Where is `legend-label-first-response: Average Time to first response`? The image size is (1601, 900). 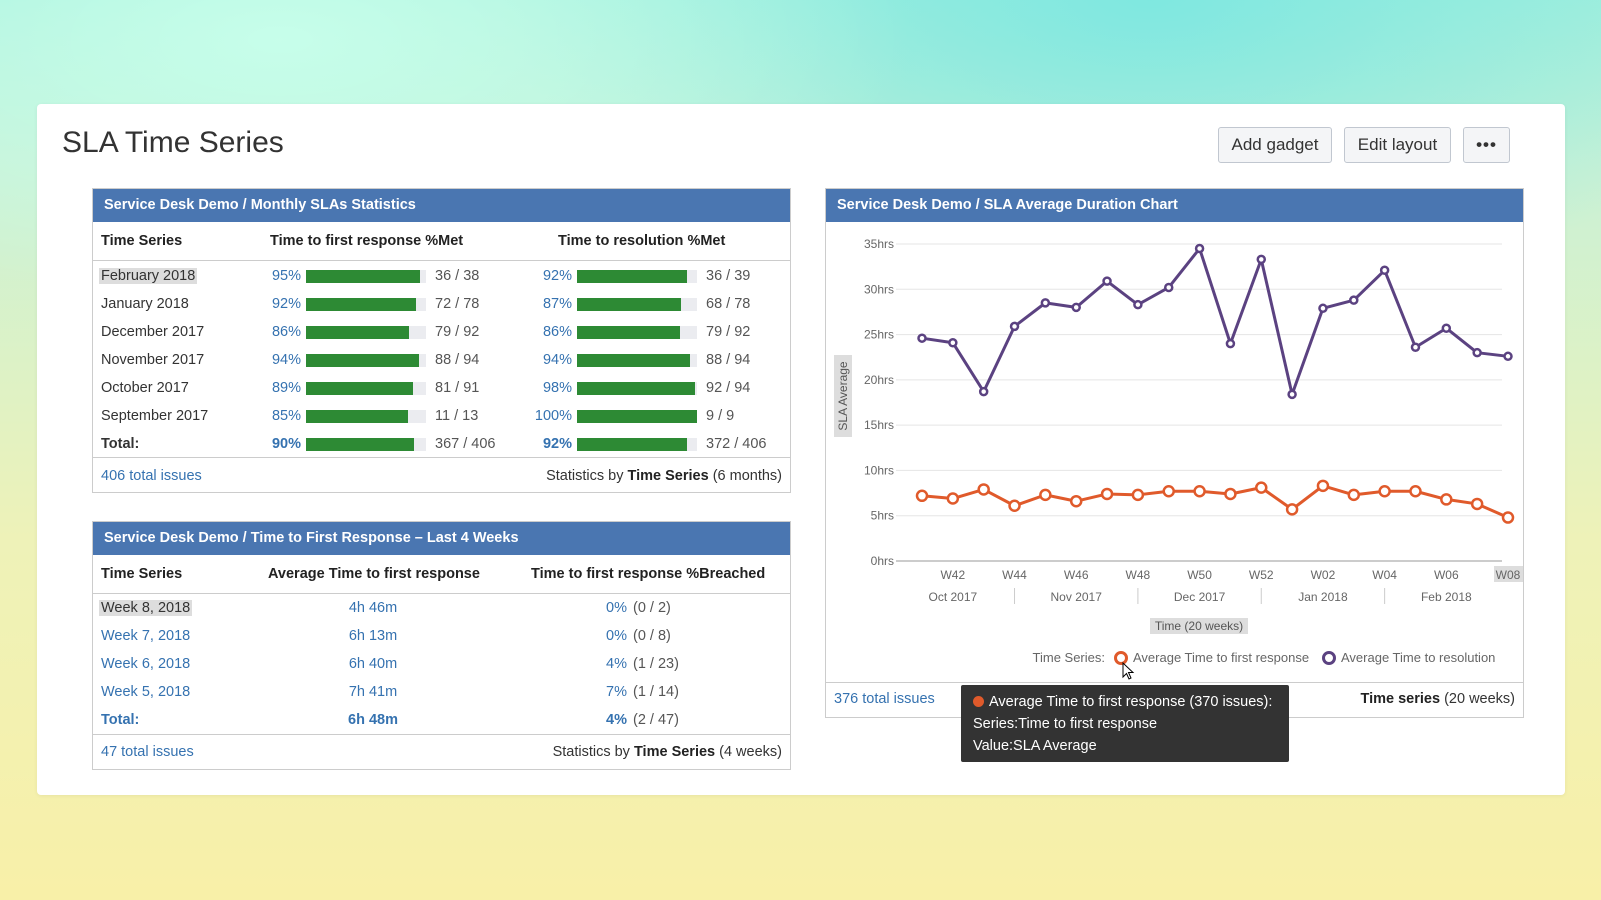 legend-label-first-response: Average Time to first response is located at coordinates (1221, 657).